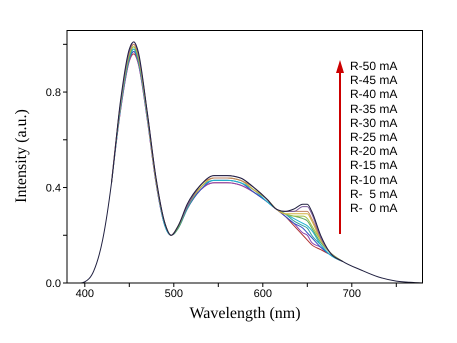 This screenshot has width=457, height=343. I want to click on annotation: R-15 mA, so click(374, 165).